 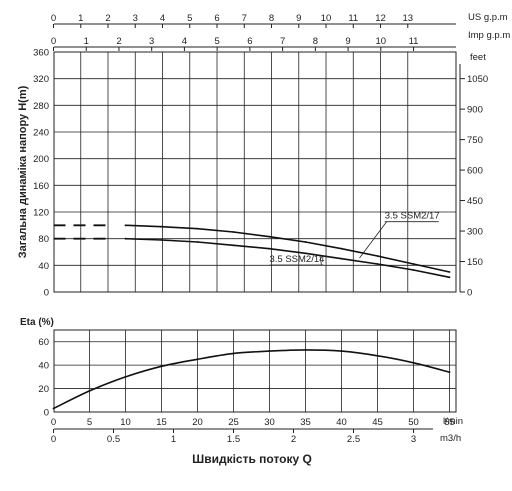 What do you see at coordinates (475, 262) in the screenshot?
I see `feet-tick-label: 150` at bounding box center [475, 262].